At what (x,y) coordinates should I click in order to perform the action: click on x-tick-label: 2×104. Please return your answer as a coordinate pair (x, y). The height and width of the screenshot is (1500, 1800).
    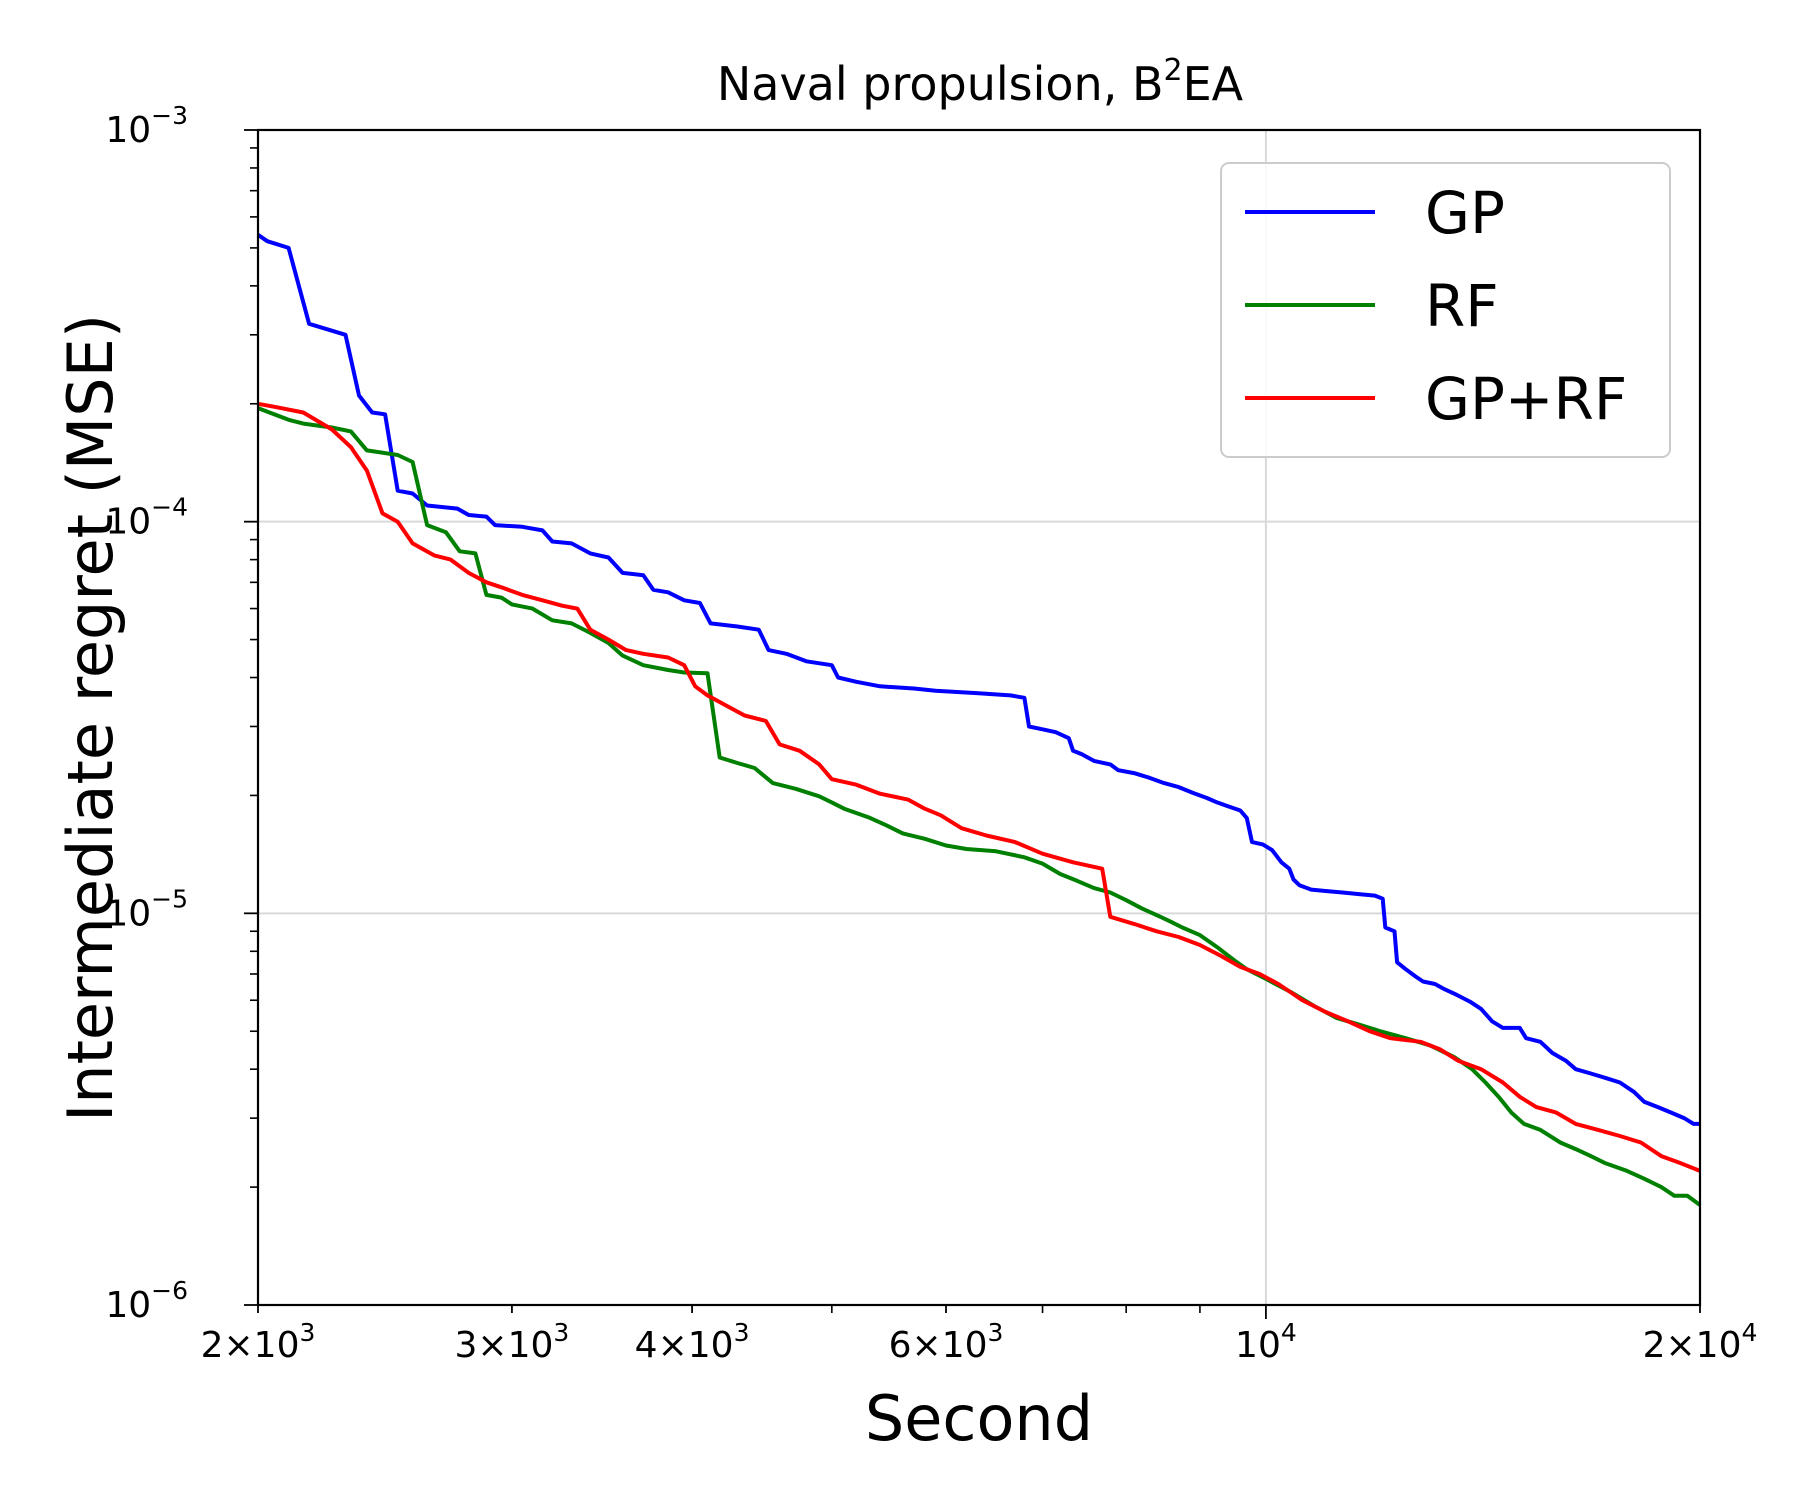
    Looking at the image, I should click on (1700, 1342).